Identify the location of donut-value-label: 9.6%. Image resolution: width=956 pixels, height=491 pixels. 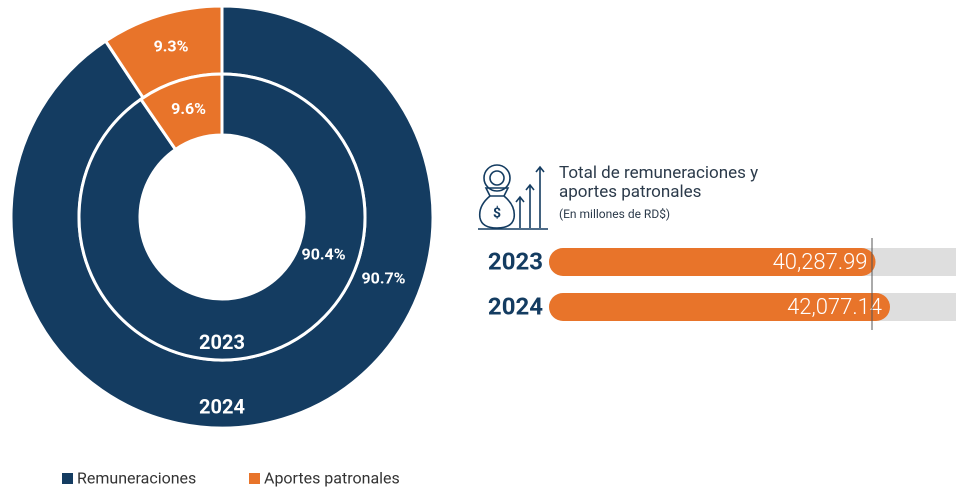
(188, 108).